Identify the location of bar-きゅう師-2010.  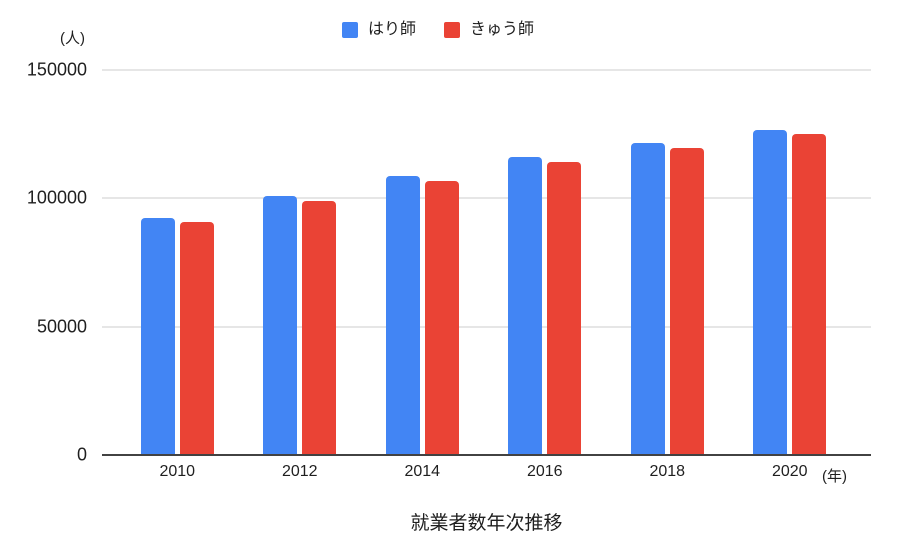
(196, 338).